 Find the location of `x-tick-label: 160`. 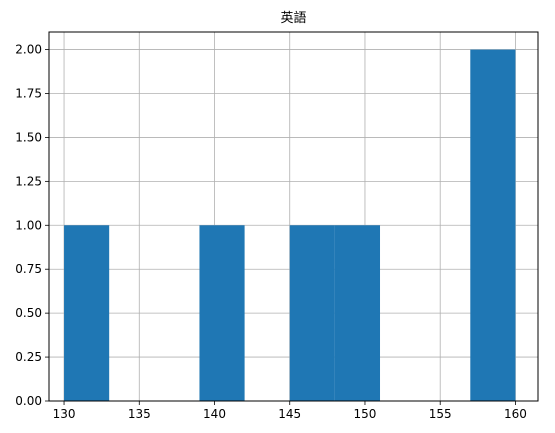

x-tick-label: 160 is located at coordinates (515, 414).